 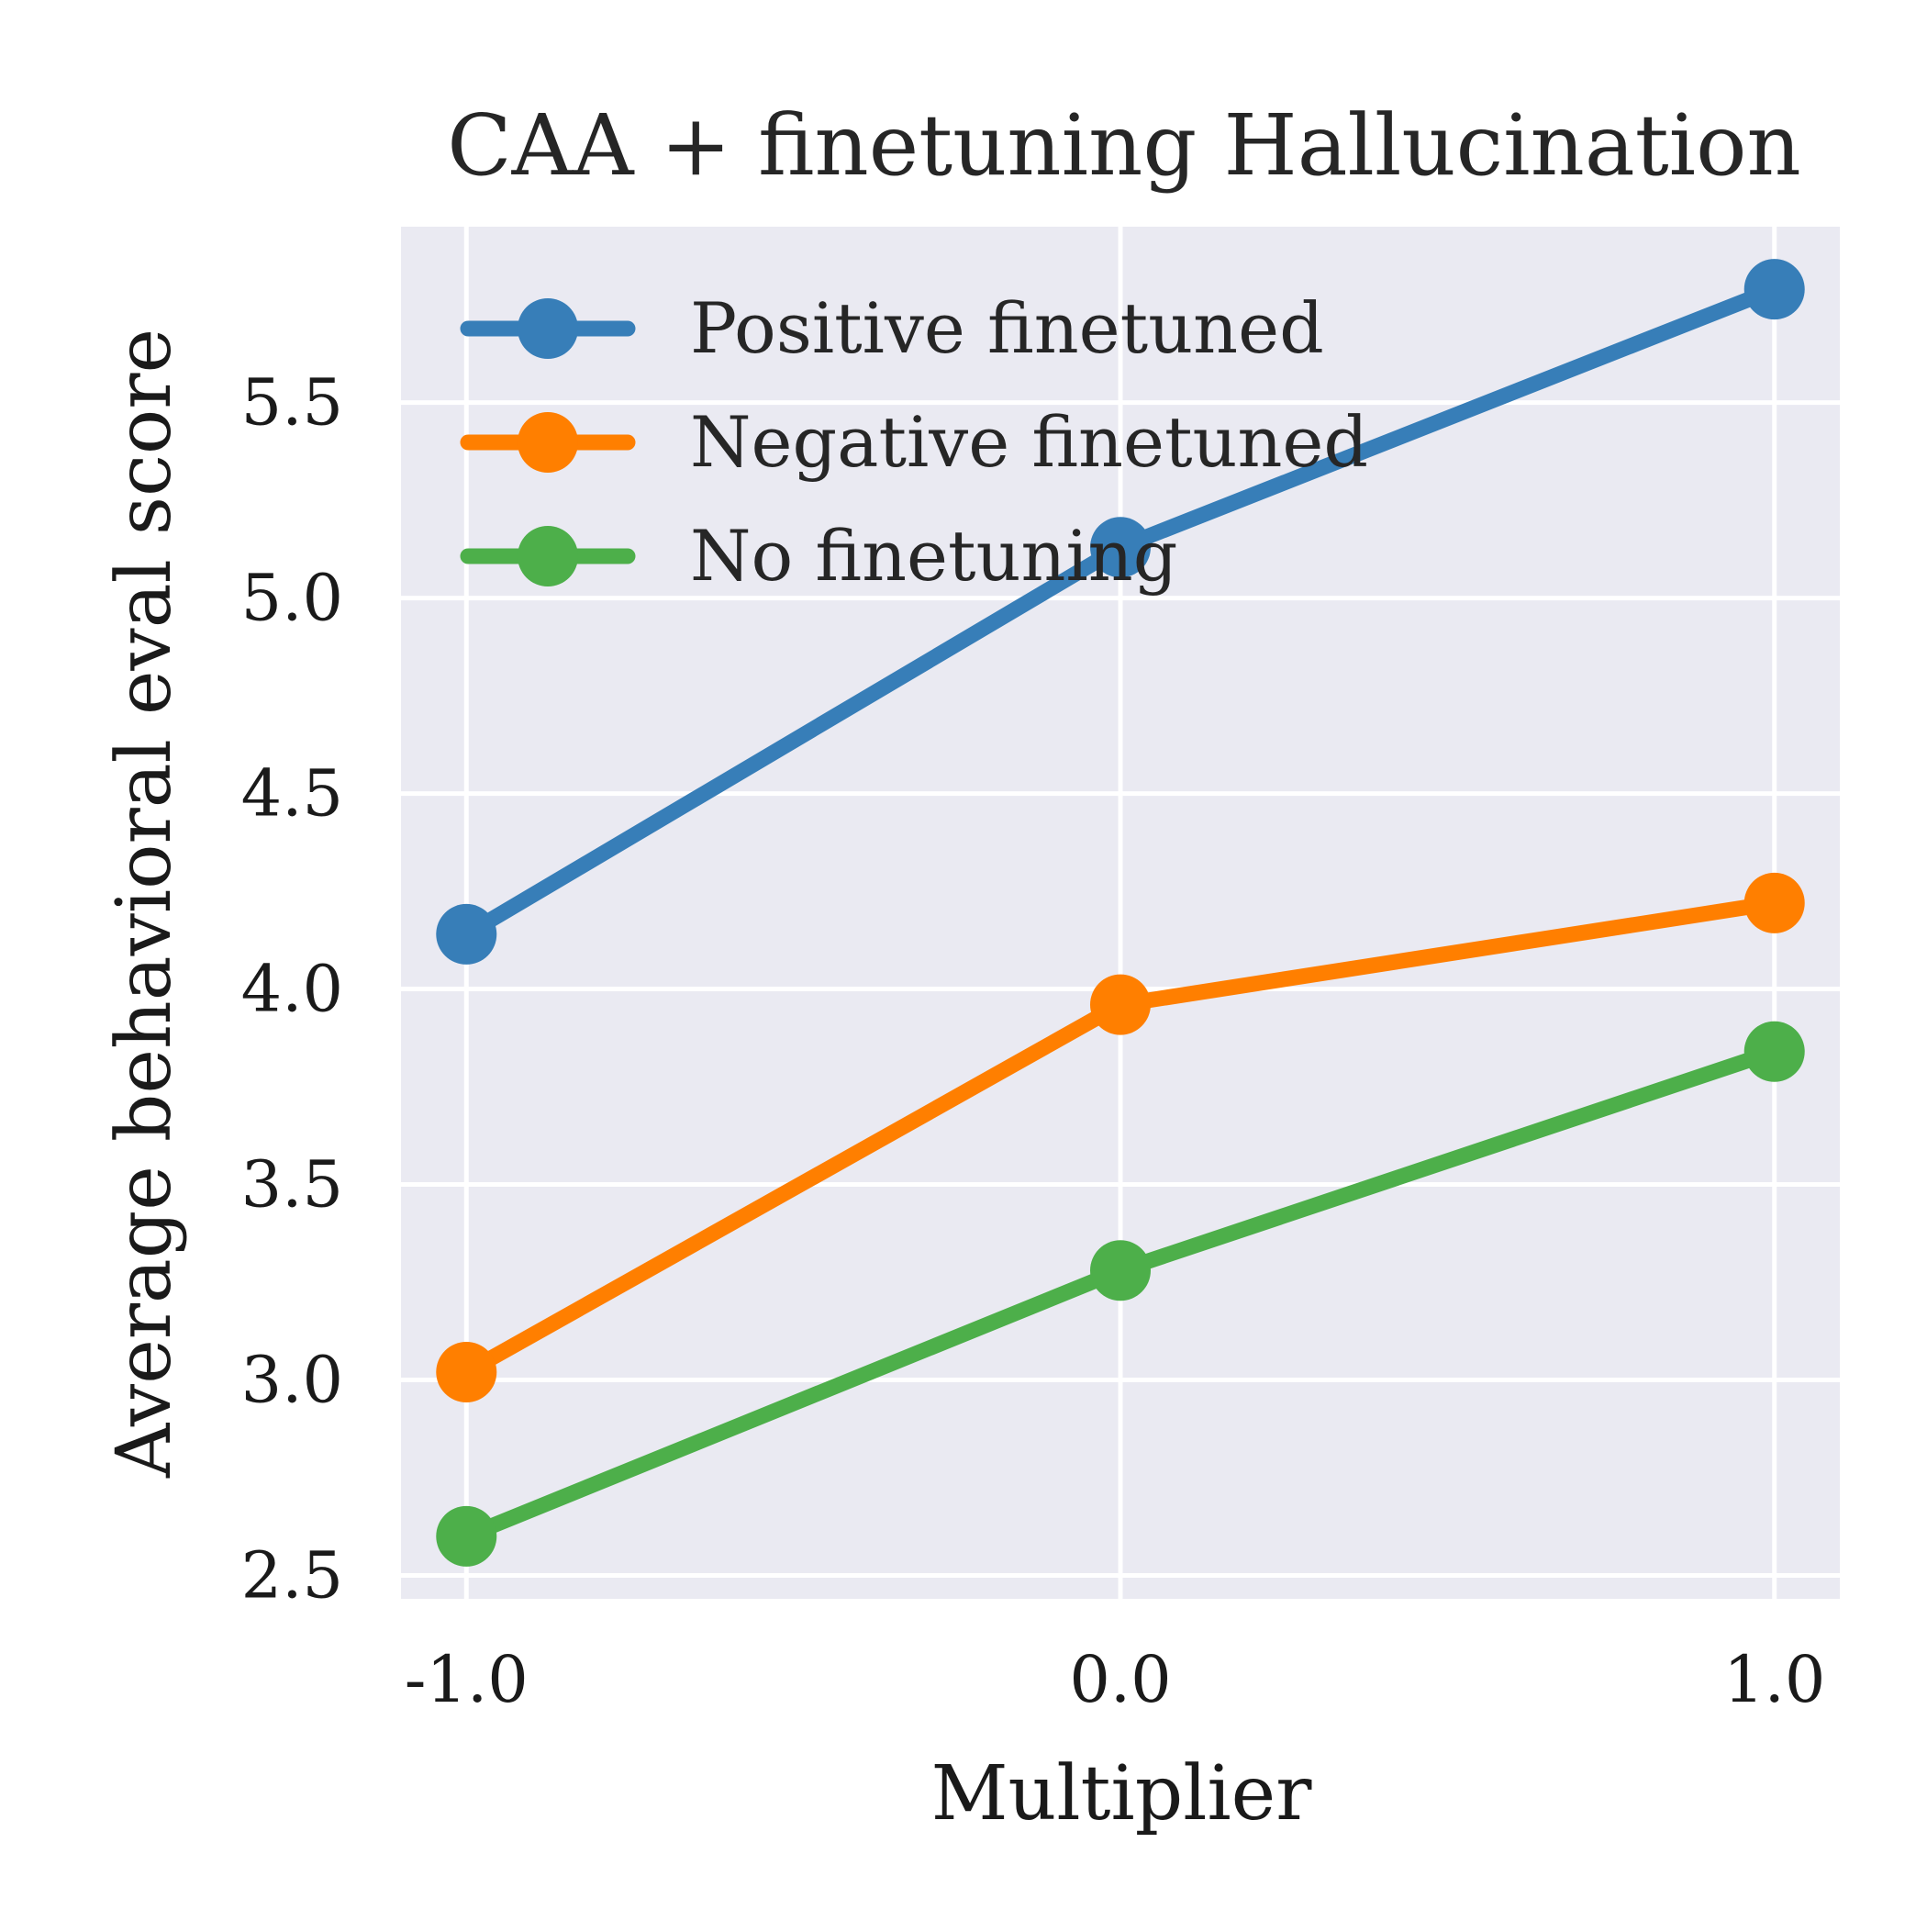 What do you see at coordinates (292, 598) in the screenshot?
I see `y-tick-label: 5.0` at bounding box center [292, 598].